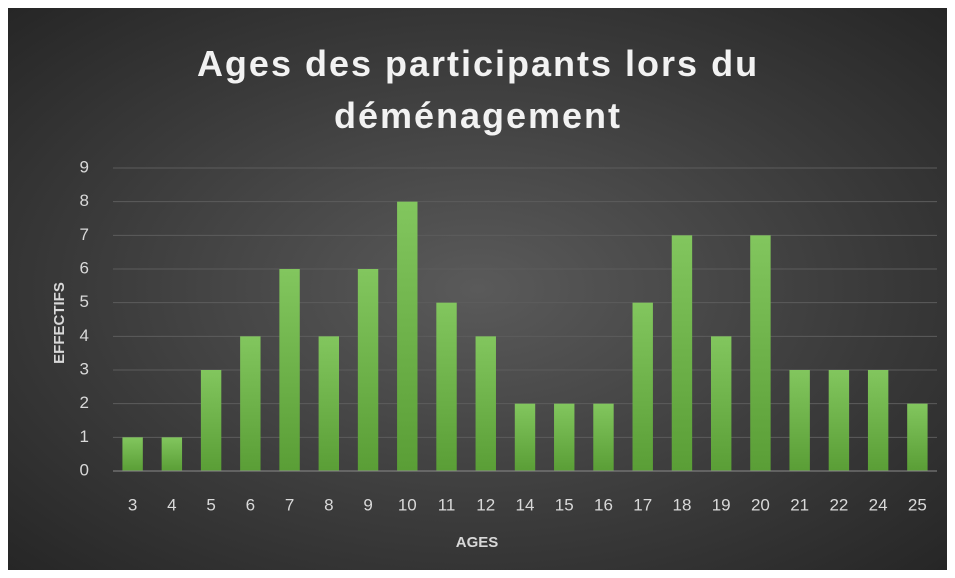 This screenshot has height=578, width=955. What do you see at coordinates (603, 504) in the screenshot?
I see `x-tick-label: 16` at bounding box center [603, 504].